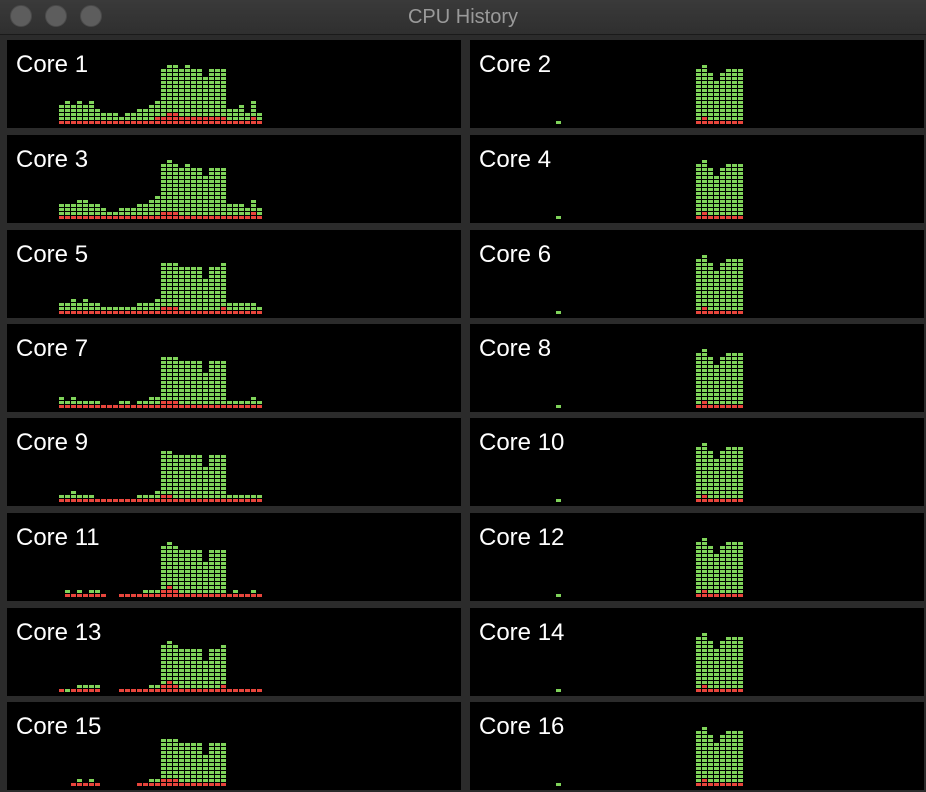  Describe the element at coordinates (522, 632) in the screenshot. I see `core-label: Core 14` at that location.